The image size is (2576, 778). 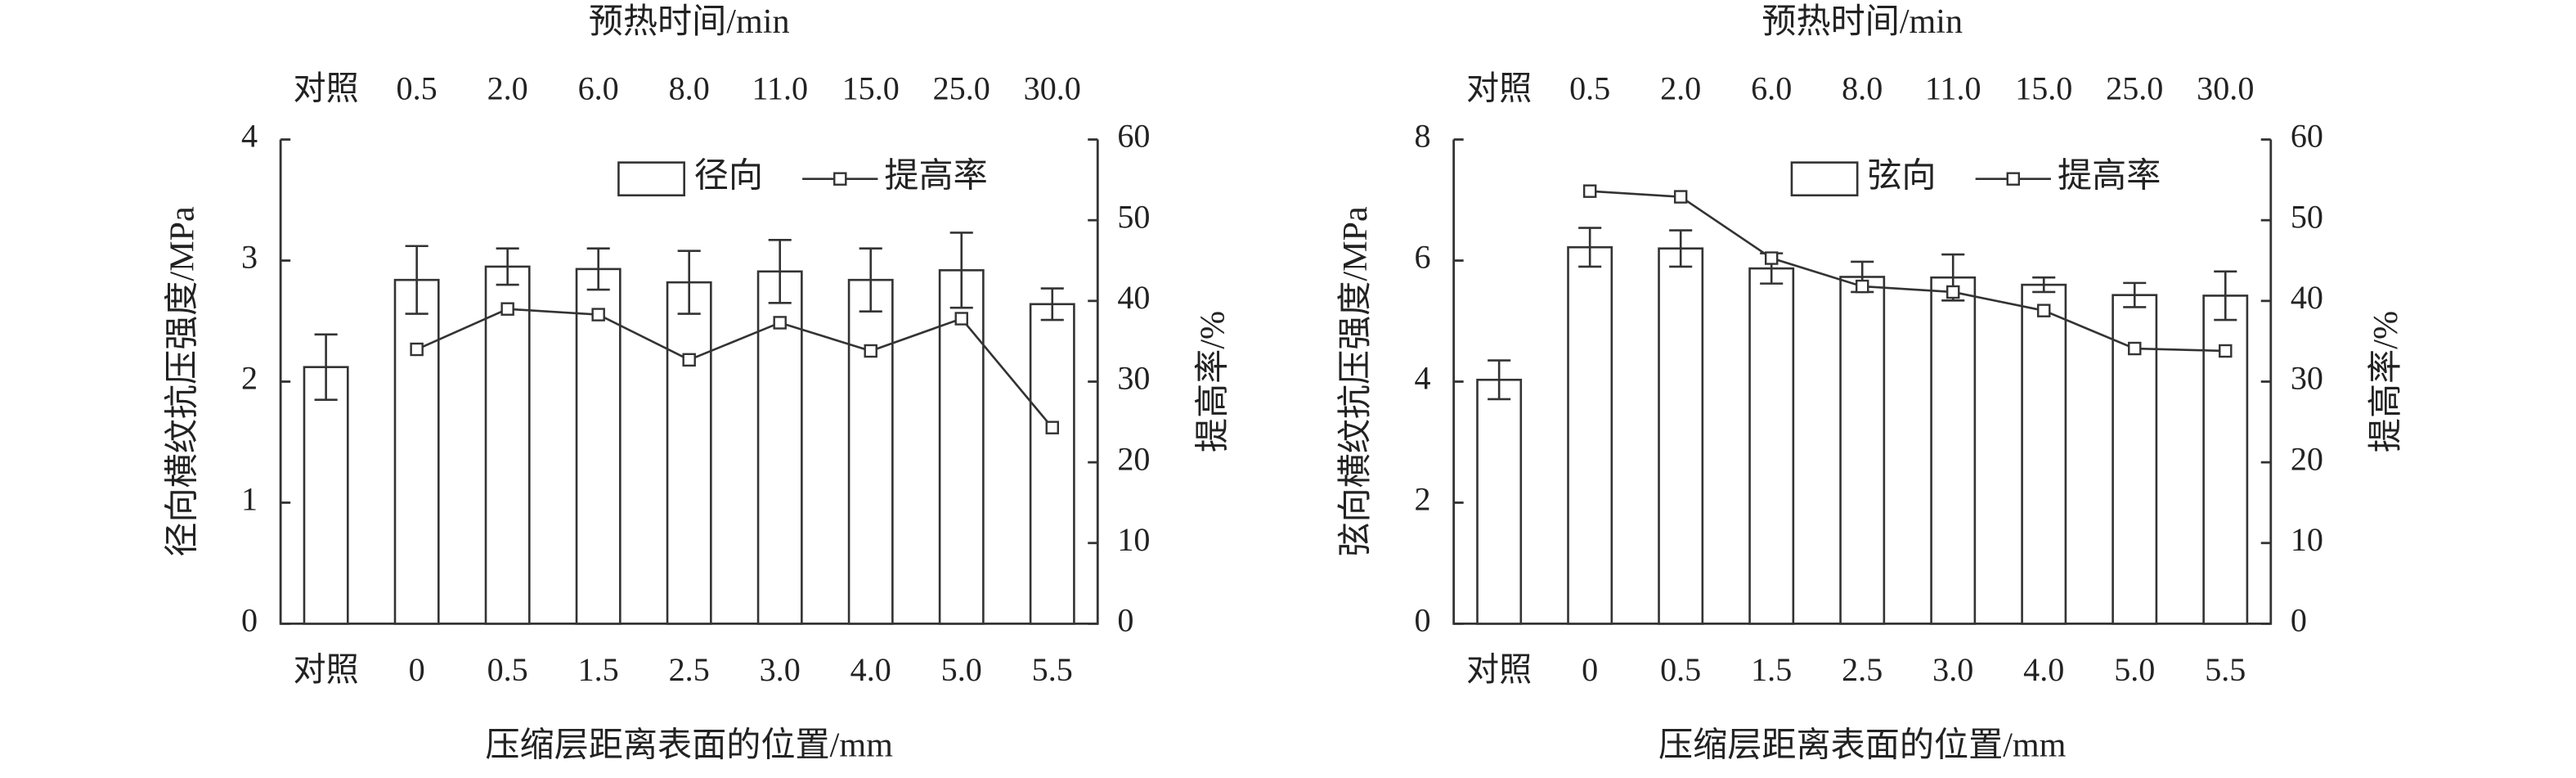 What do you see at coordinates (1422, 136) in the screenshot?
I see `y-tick-label: 8` at bounding box center [1422, 136].